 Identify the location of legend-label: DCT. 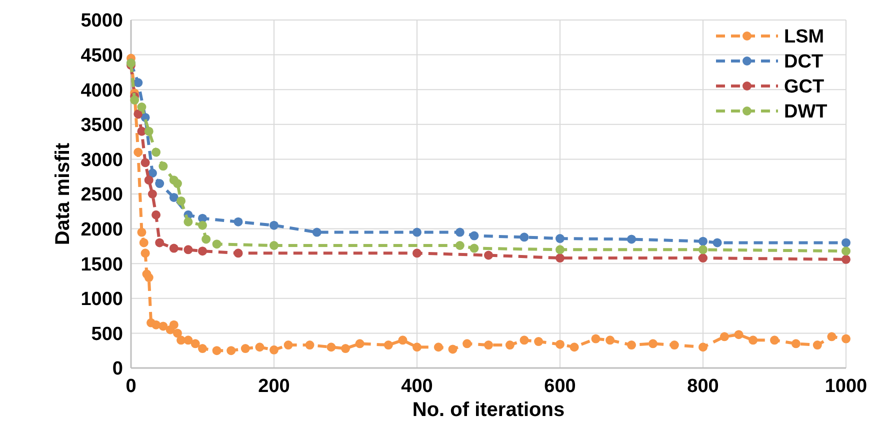
(804, 62).